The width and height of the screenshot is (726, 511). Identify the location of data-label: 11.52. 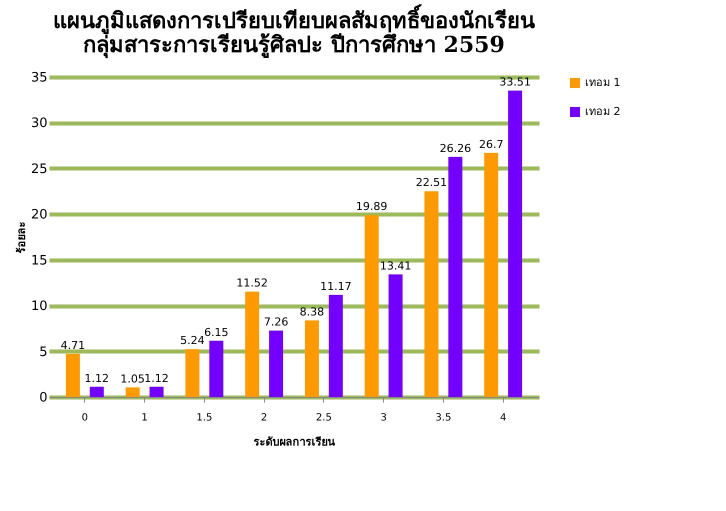
(252, 283).